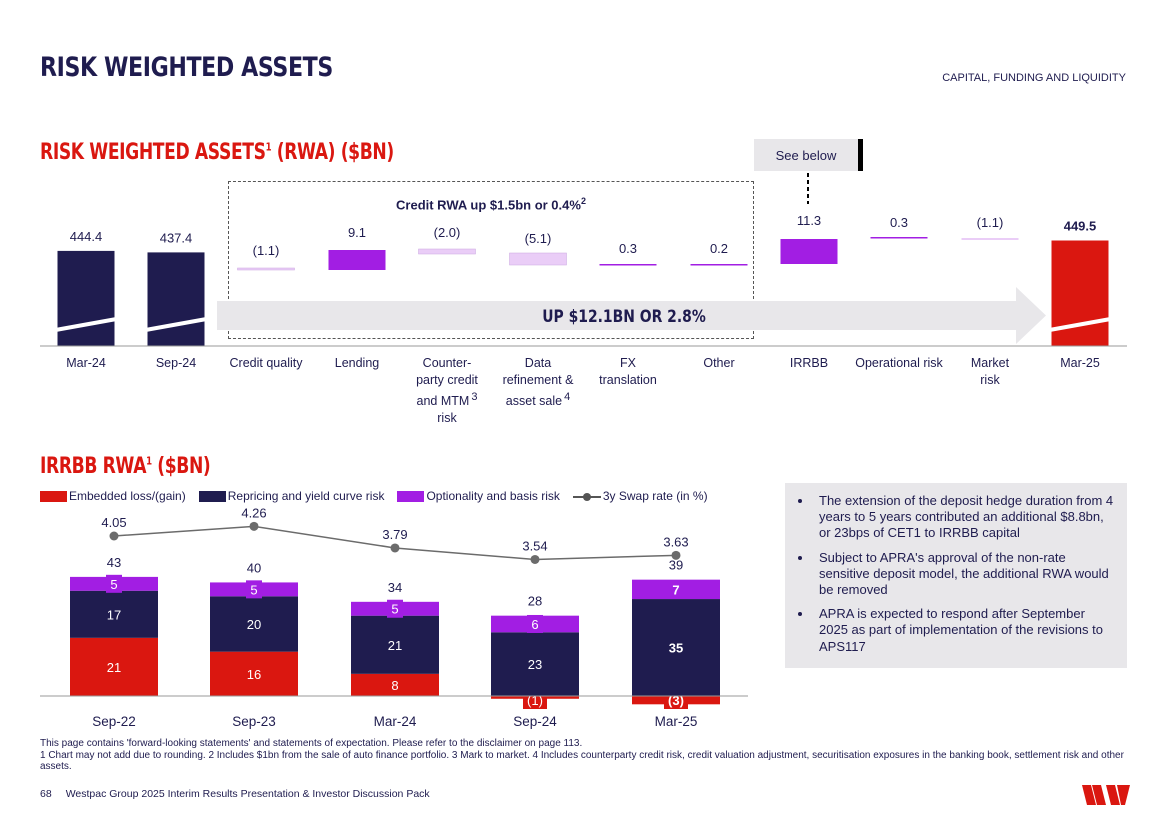 This screenshot has width=1168, height=825. I want to click on rwa-x-label: Mar-24, so click(86, 363).